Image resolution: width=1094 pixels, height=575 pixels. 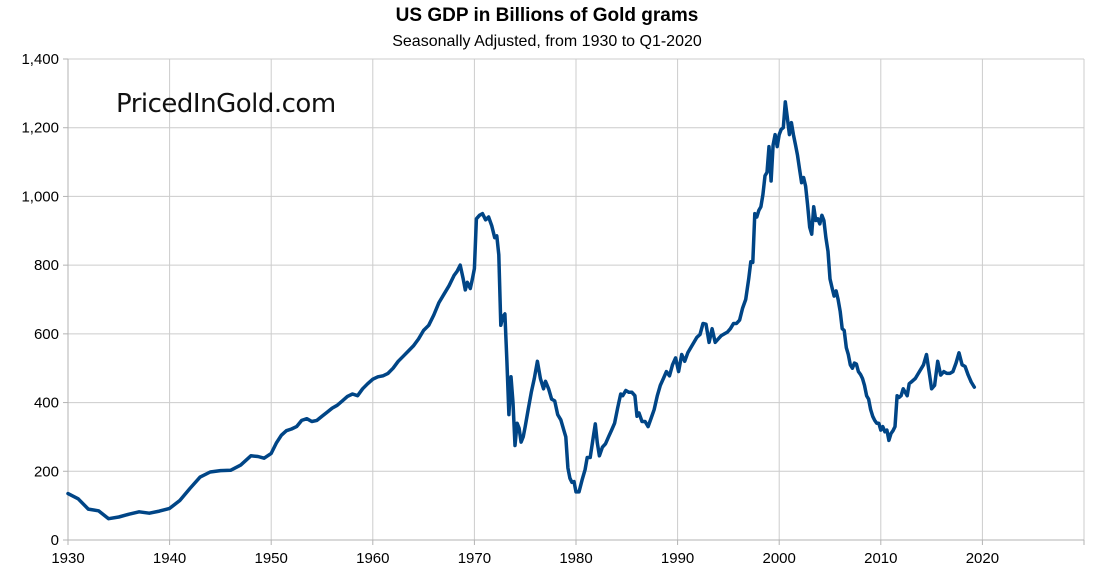 I want to click on x-tick-label: 1970, so click(x=474, y=558).